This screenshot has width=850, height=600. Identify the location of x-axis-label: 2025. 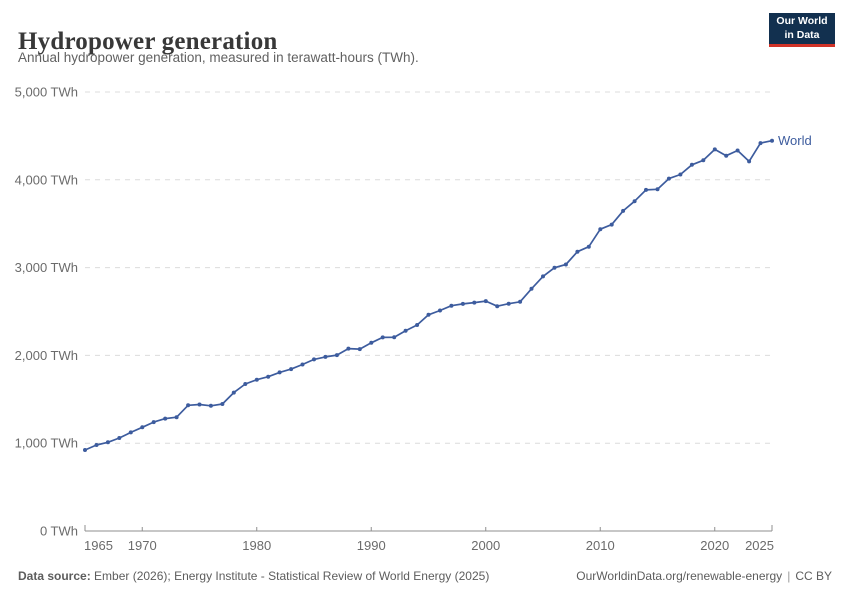
(759, 545).